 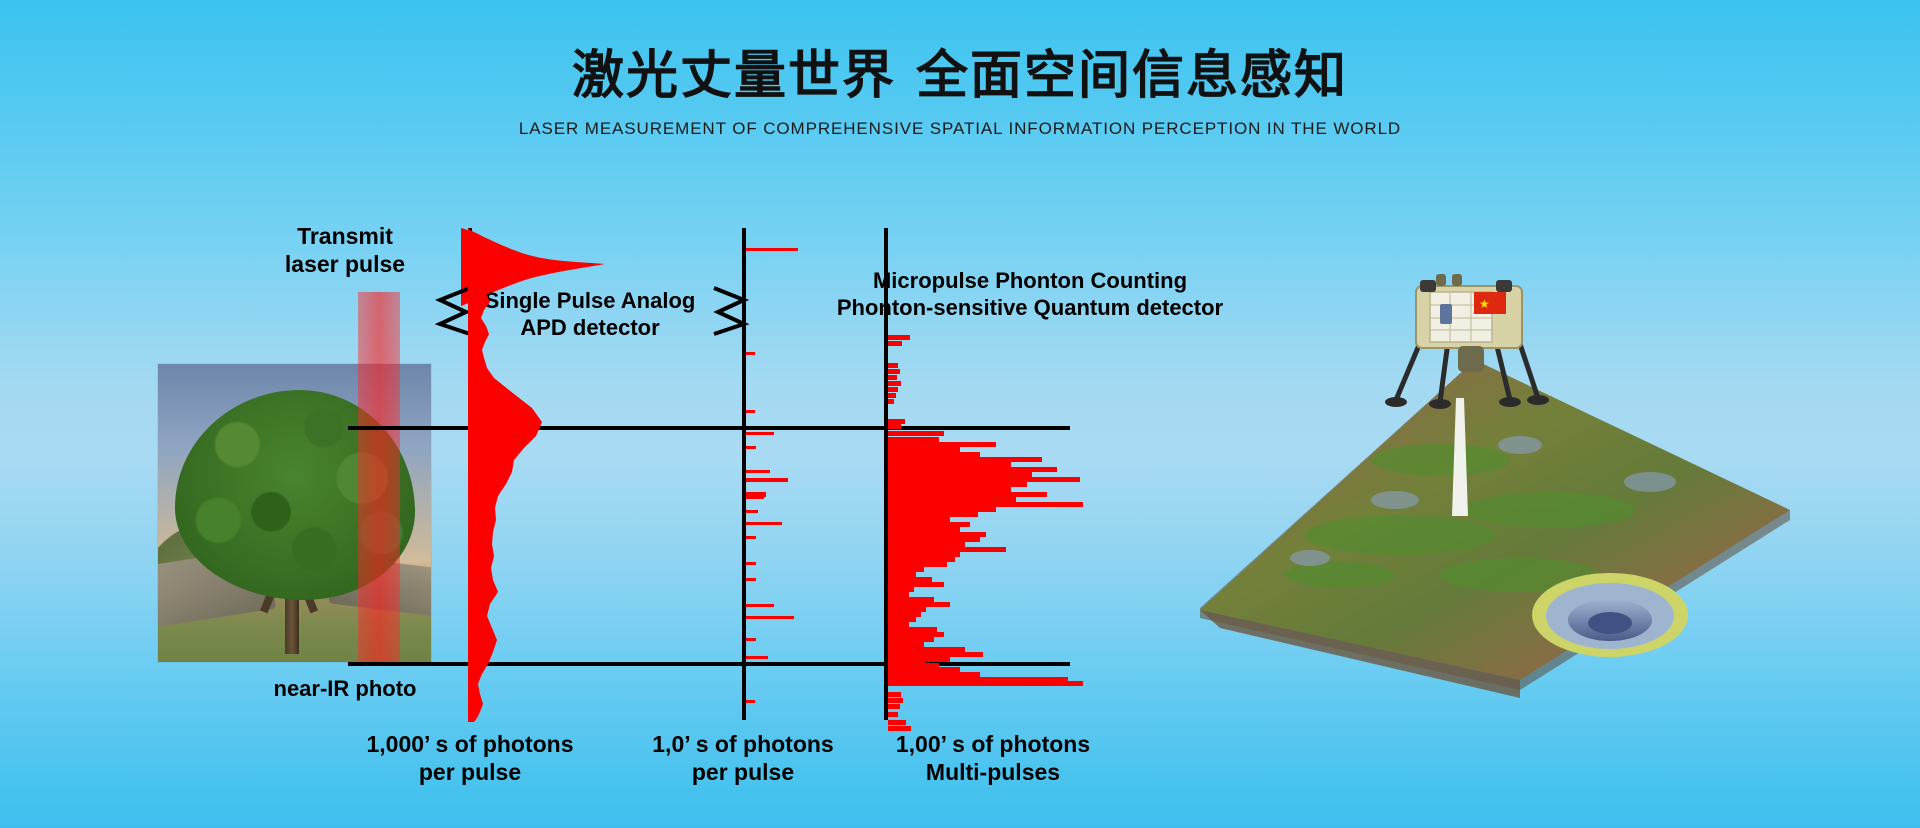 I want to click on reference-line-ground, so click(x=709, y=664).